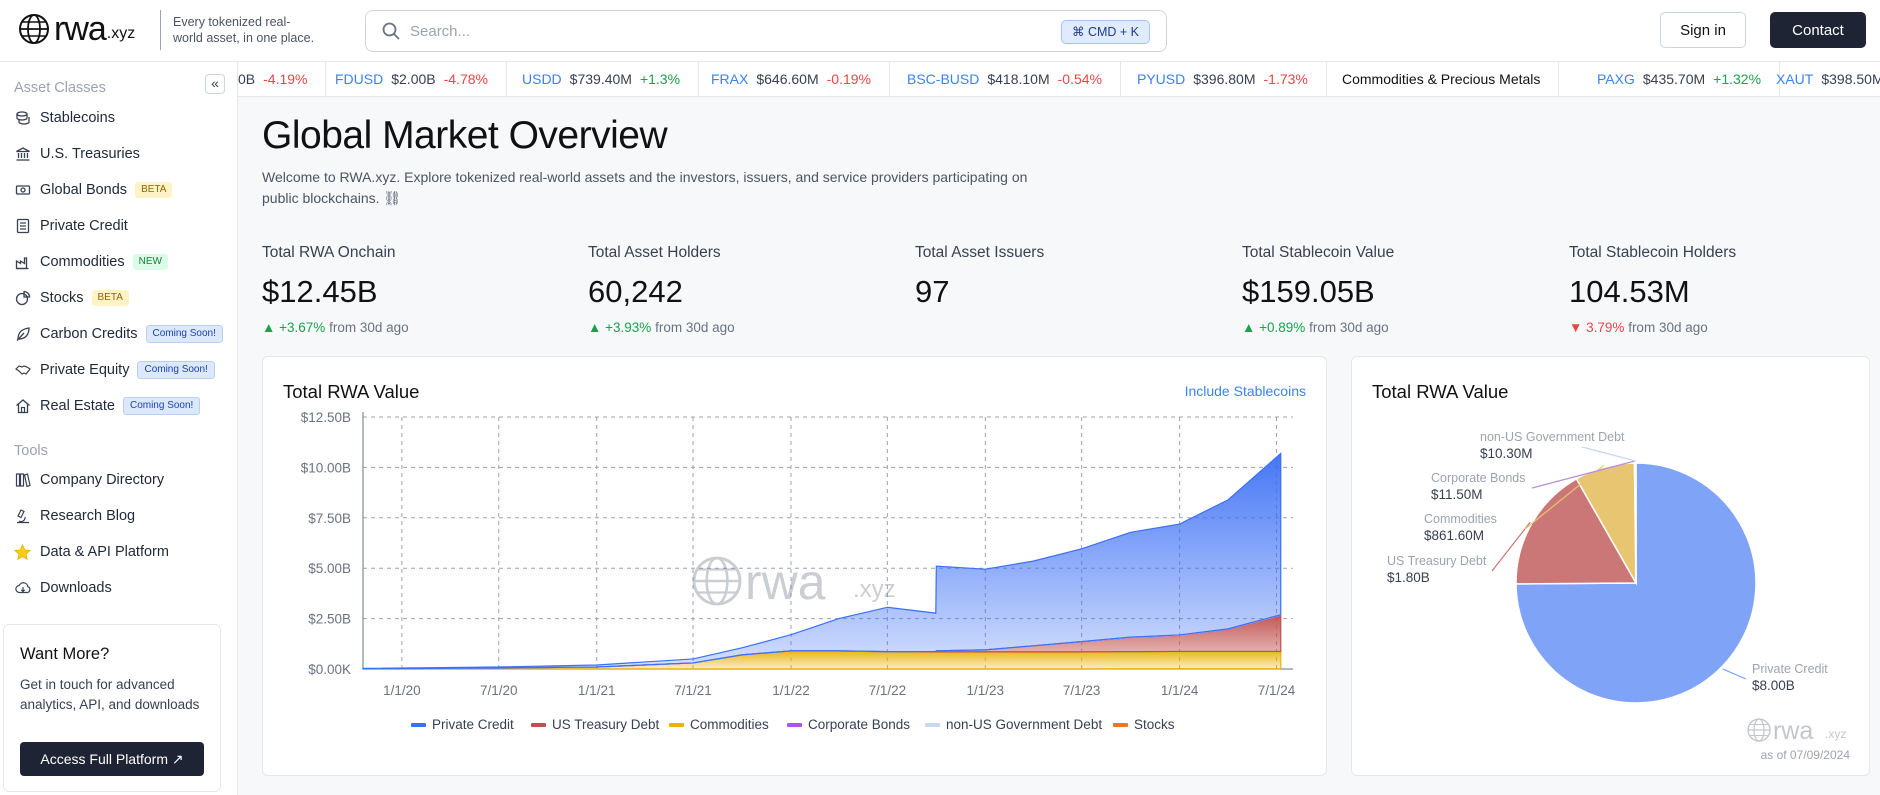  I want to click on ticker-symbol: PAXG, so click(1616, 79).